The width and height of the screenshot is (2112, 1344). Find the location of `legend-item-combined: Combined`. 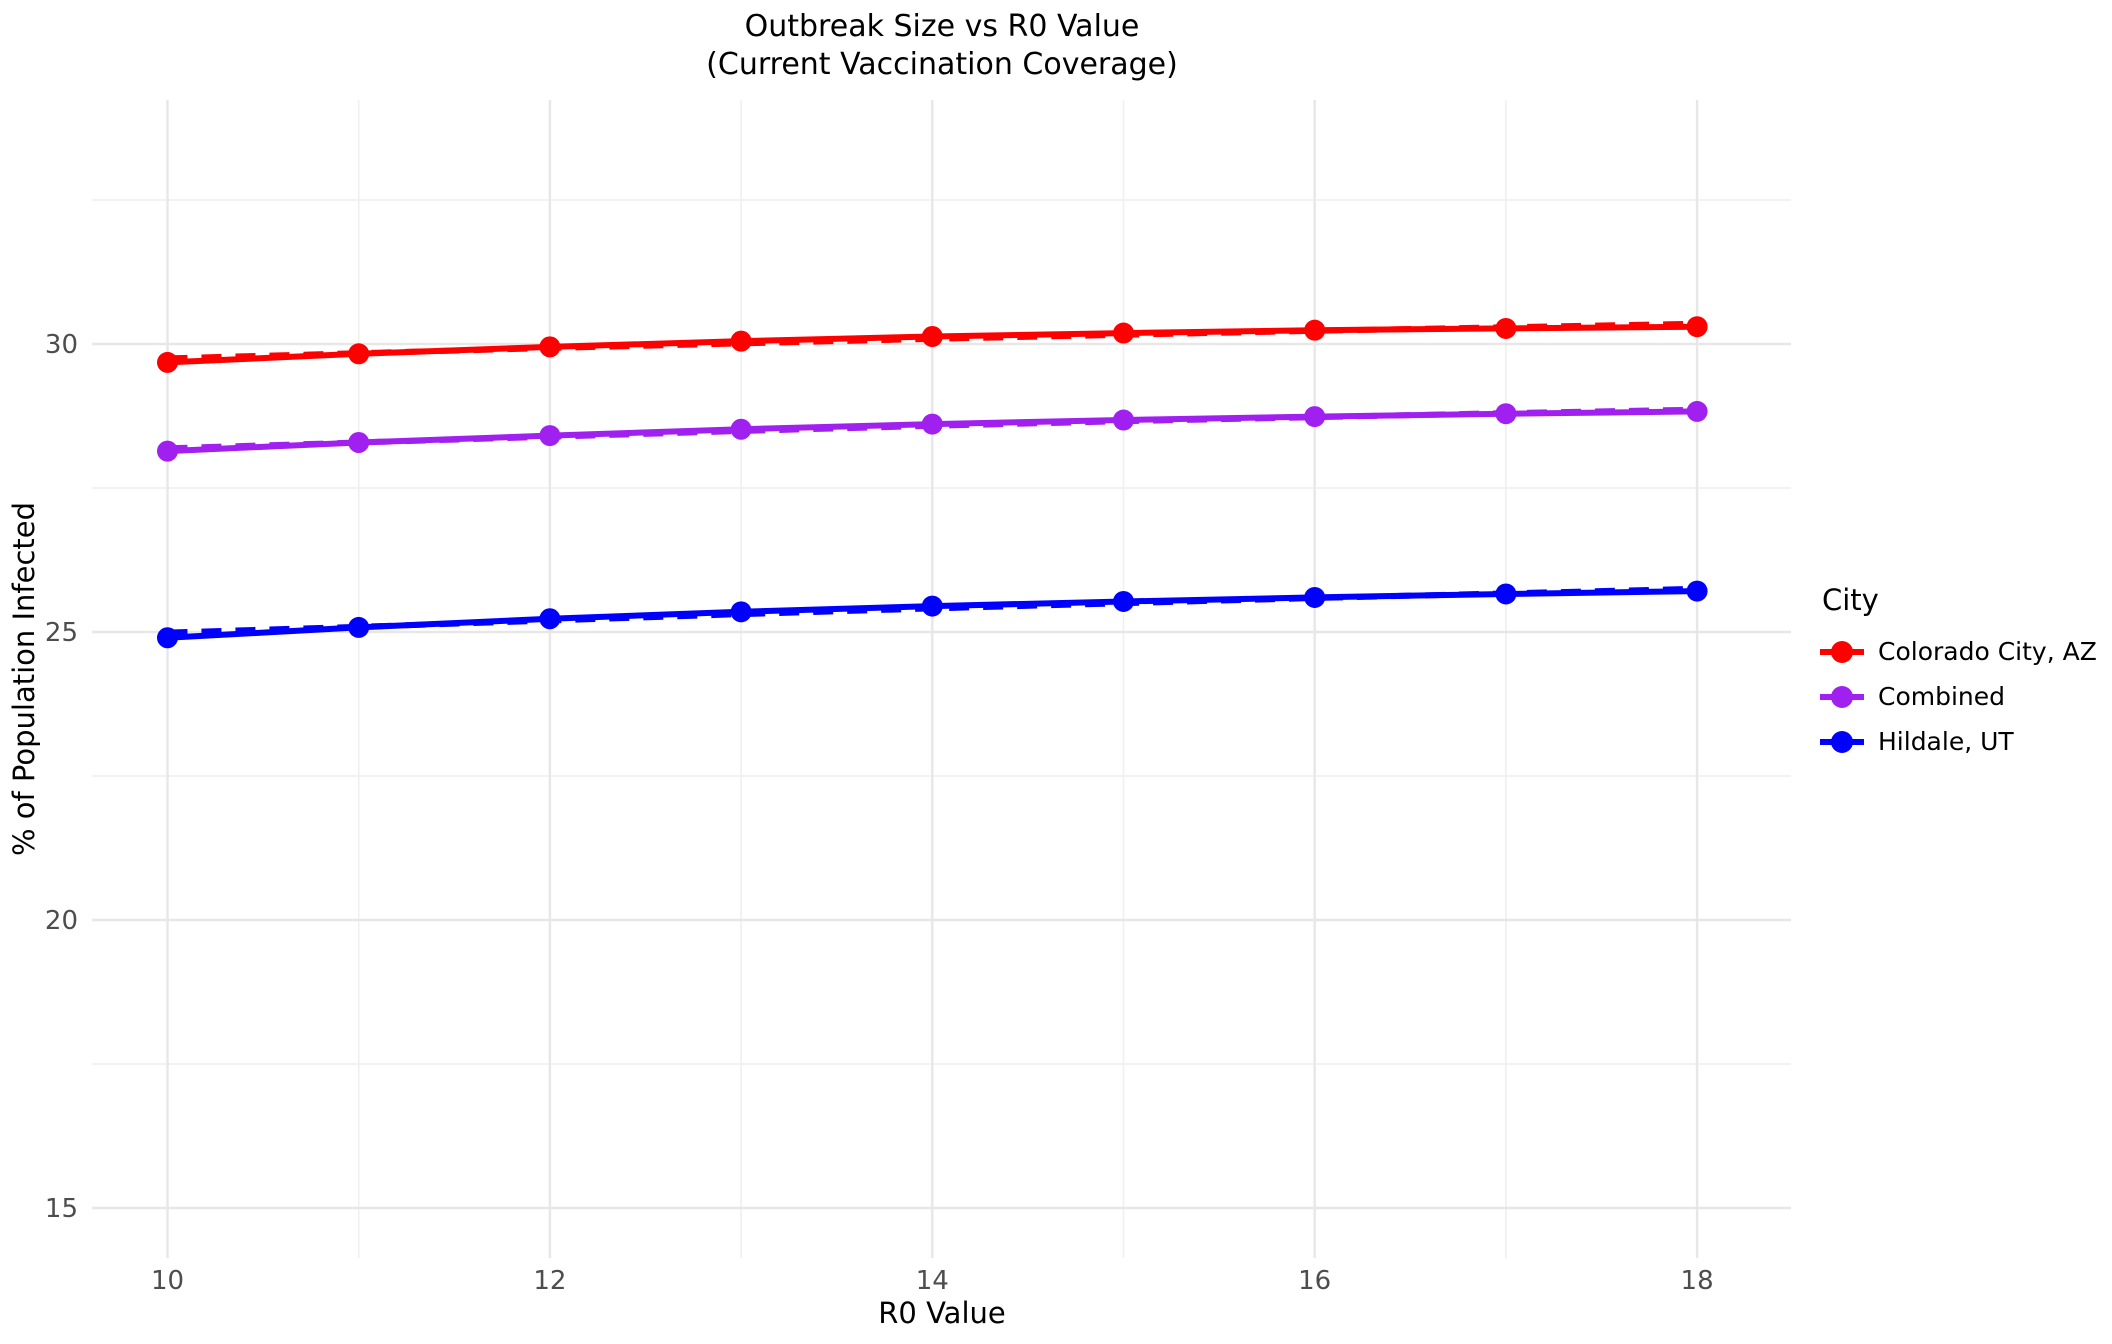

legend-item-combined: Combined is located at coordinates (1958, 696).